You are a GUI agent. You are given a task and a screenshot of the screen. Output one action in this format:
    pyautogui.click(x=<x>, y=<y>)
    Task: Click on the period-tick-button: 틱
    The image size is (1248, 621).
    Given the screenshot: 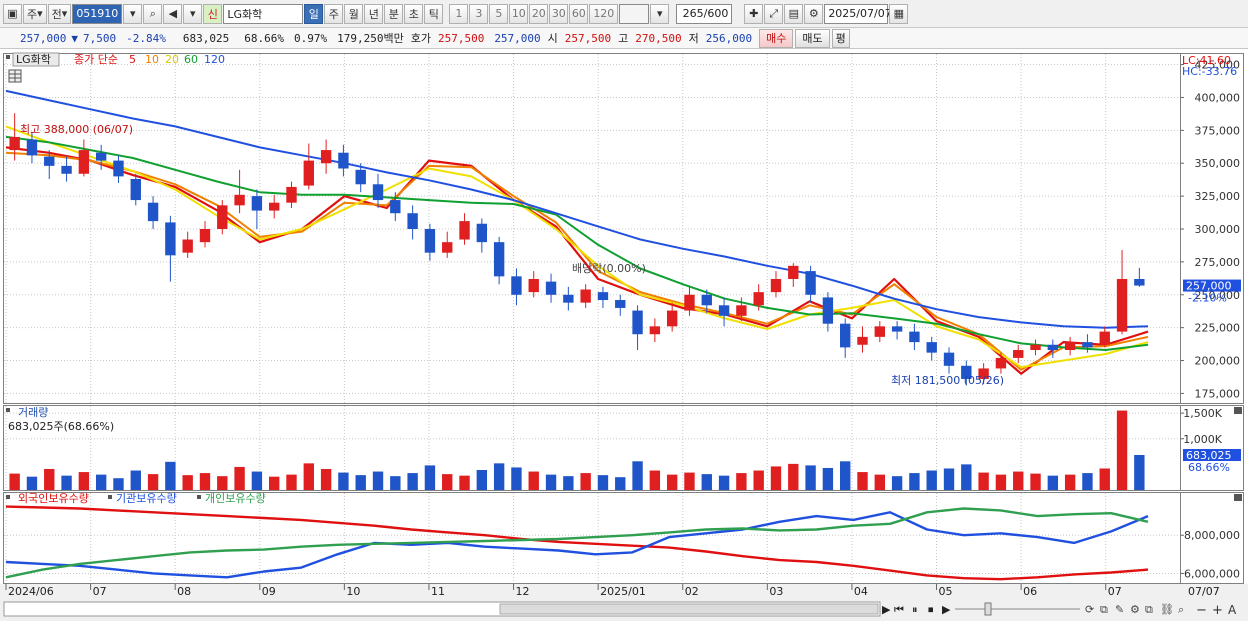 What is the action you would take?
    pyautogui.click(x=434, y=13)
    